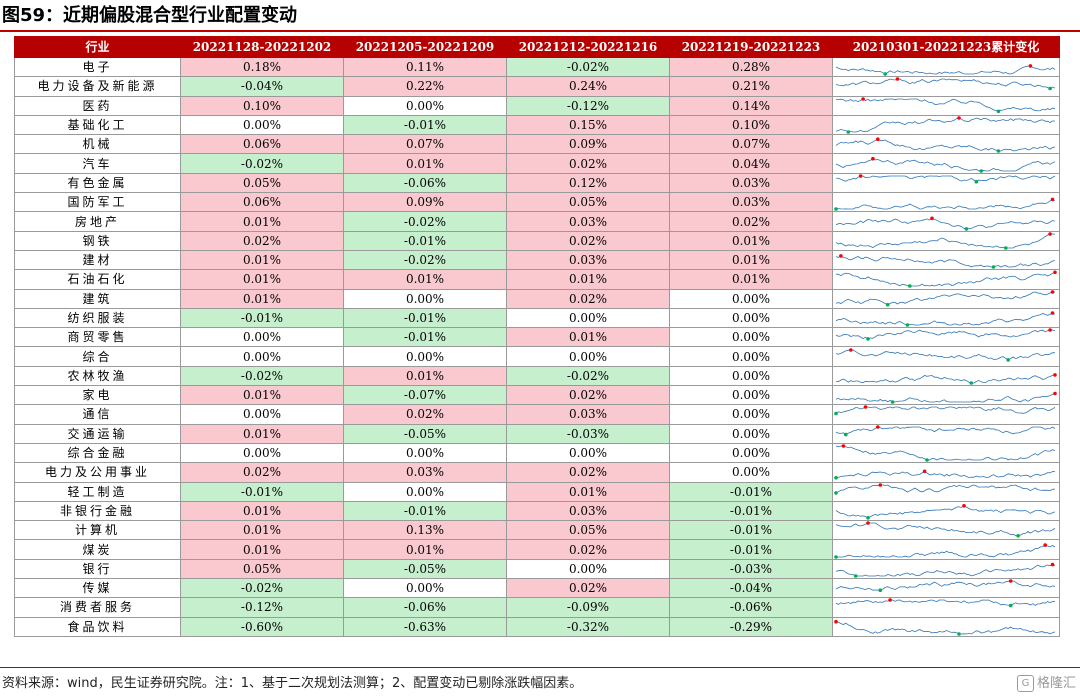 This screenshot has height=699, width=1080. Describe the element at coordinates (751, 569) in the screenshot. I see `week-4-change: -0.03%` at that location.